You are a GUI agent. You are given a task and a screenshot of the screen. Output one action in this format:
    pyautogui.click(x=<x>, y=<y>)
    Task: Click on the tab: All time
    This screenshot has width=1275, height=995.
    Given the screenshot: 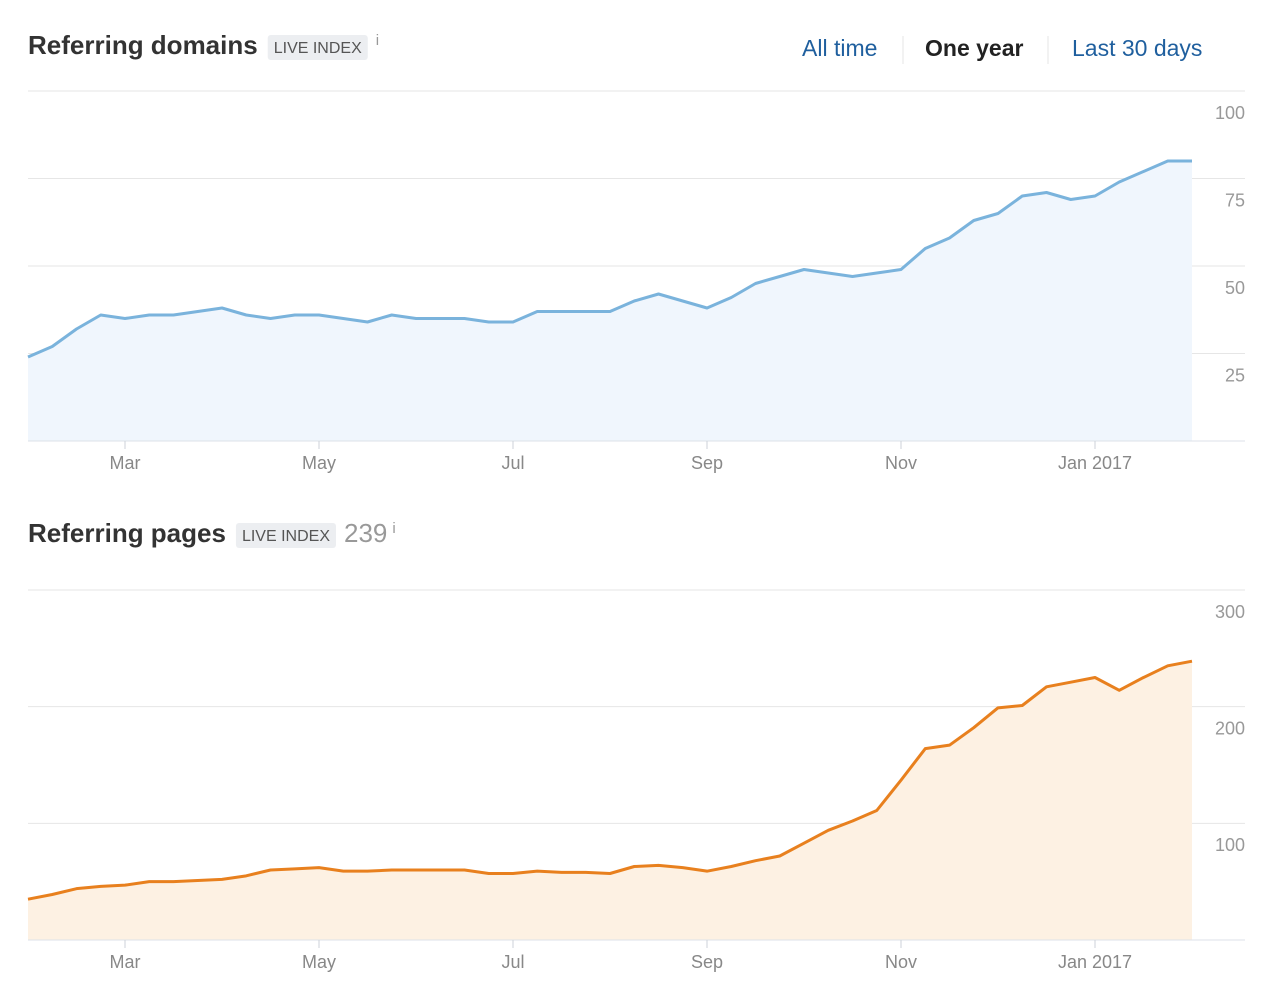 What is the action you would take?
    pyautogui.click(x=839, y=48)
    